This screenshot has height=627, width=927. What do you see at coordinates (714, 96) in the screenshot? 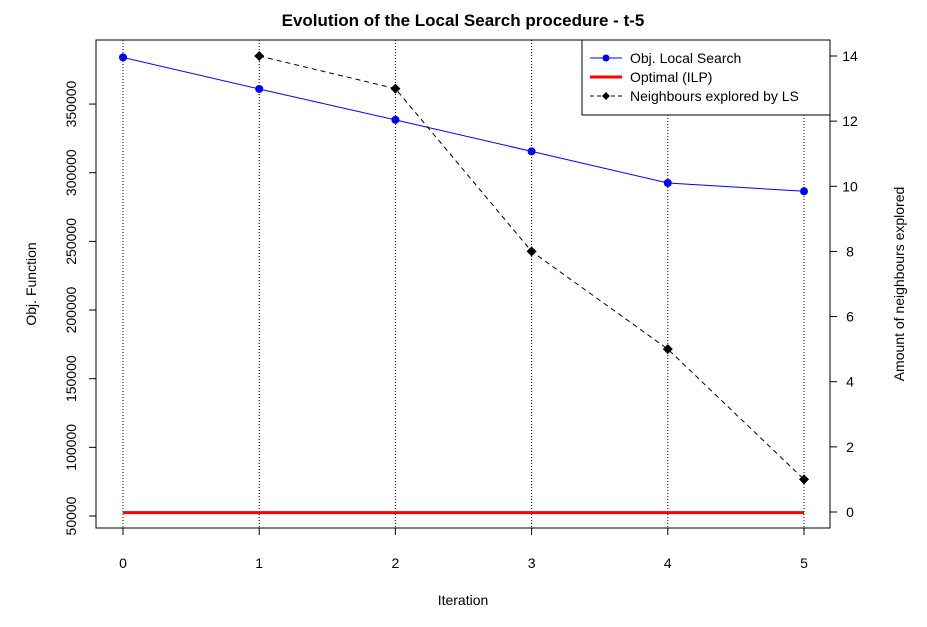
I see `legend-label-neighbours: Neighbours explored by LS` at bounding box center [714, 96].